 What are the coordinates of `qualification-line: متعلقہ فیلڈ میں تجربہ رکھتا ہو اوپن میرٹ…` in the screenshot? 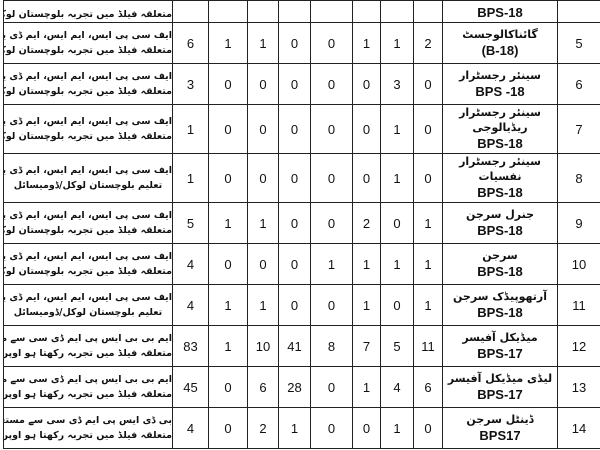 It's located at (88, 394).